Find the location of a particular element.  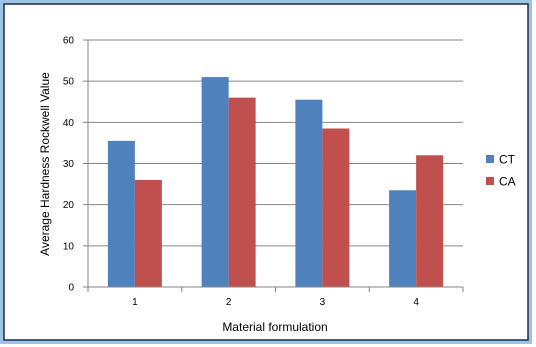

y-tick-label: 50 is located at coordinates (69, 82).